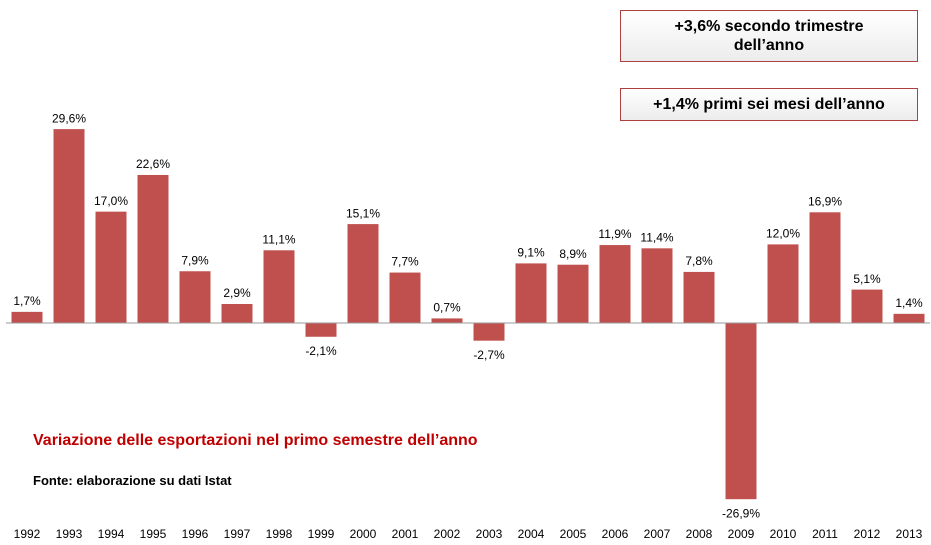  I want to click on x-tick-label: 2009, so click(741, 534).